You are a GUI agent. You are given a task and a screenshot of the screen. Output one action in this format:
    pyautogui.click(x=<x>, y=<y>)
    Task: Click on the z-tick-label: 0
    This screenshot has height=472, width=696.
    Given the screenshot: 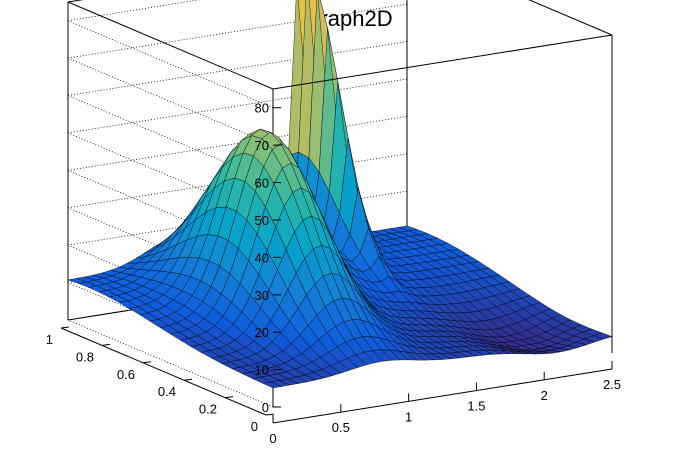 What is the action you would take?
    pyautogui.click(x=265, y=407)
    